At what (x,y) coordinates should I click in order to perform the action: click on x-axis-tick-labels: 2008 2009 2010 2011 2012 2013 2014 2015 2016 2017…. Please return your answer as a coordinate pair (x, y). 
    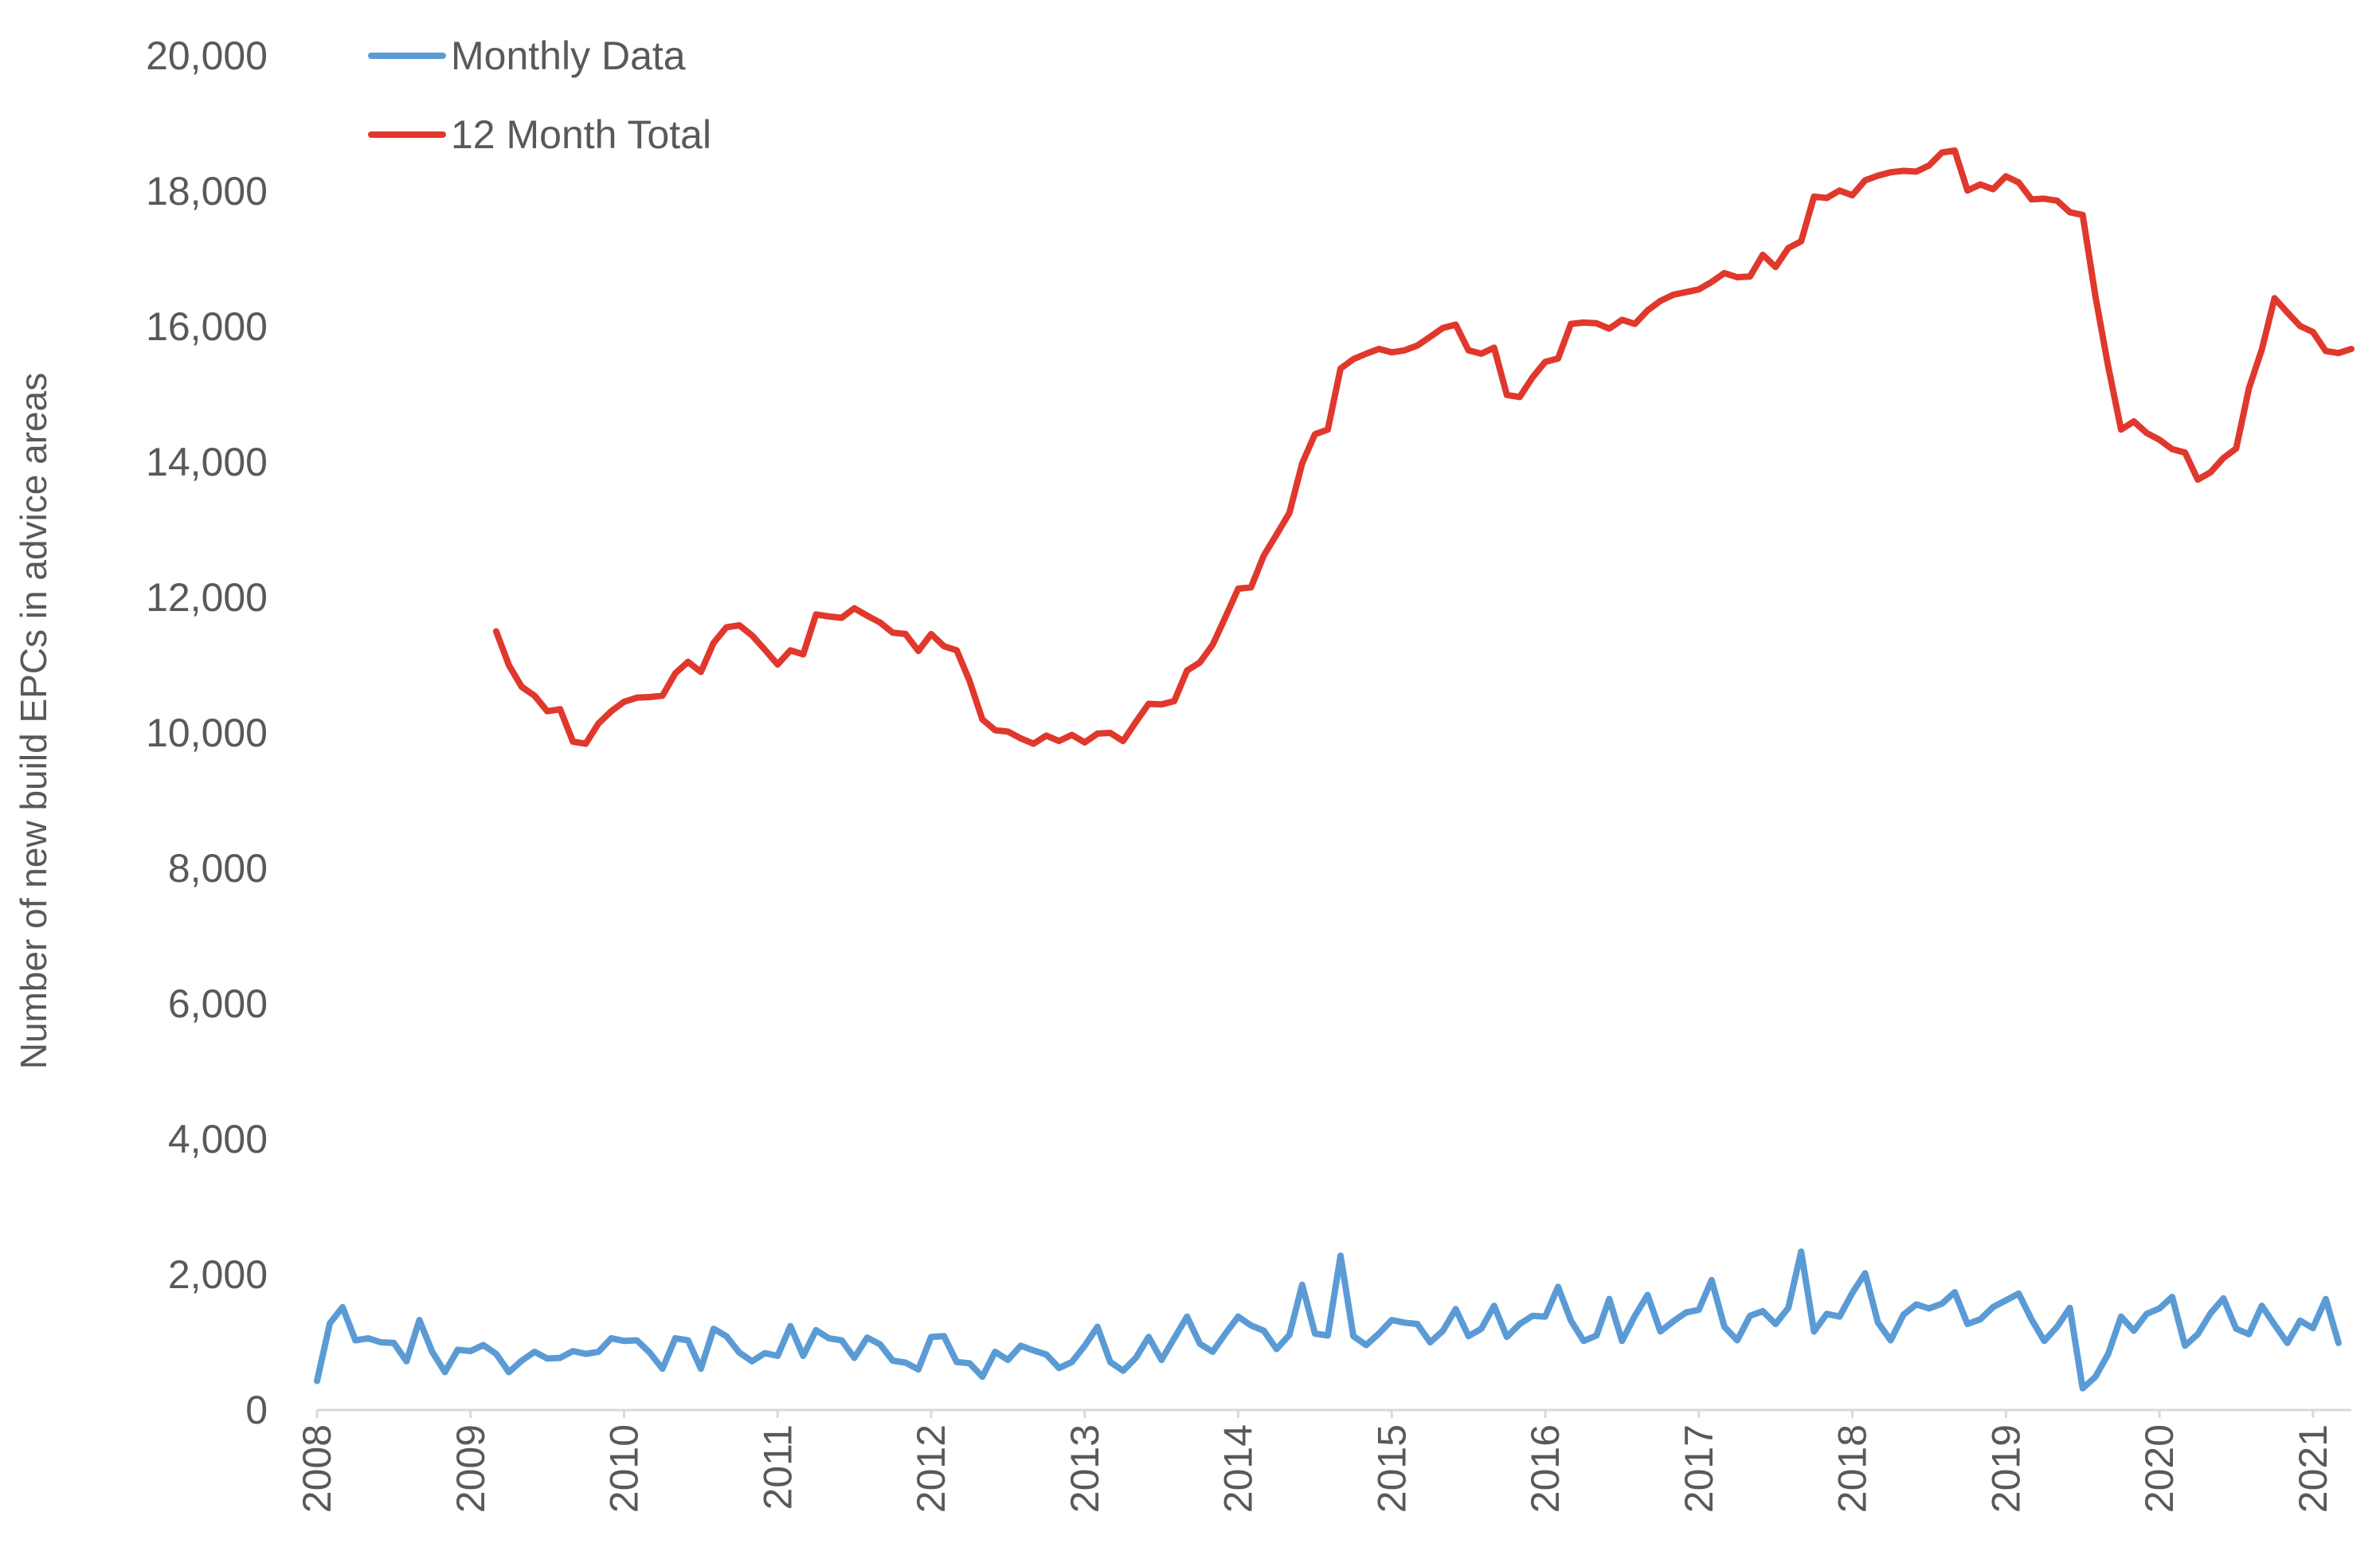
    Looking at the image, I should click on (1315, 1468).